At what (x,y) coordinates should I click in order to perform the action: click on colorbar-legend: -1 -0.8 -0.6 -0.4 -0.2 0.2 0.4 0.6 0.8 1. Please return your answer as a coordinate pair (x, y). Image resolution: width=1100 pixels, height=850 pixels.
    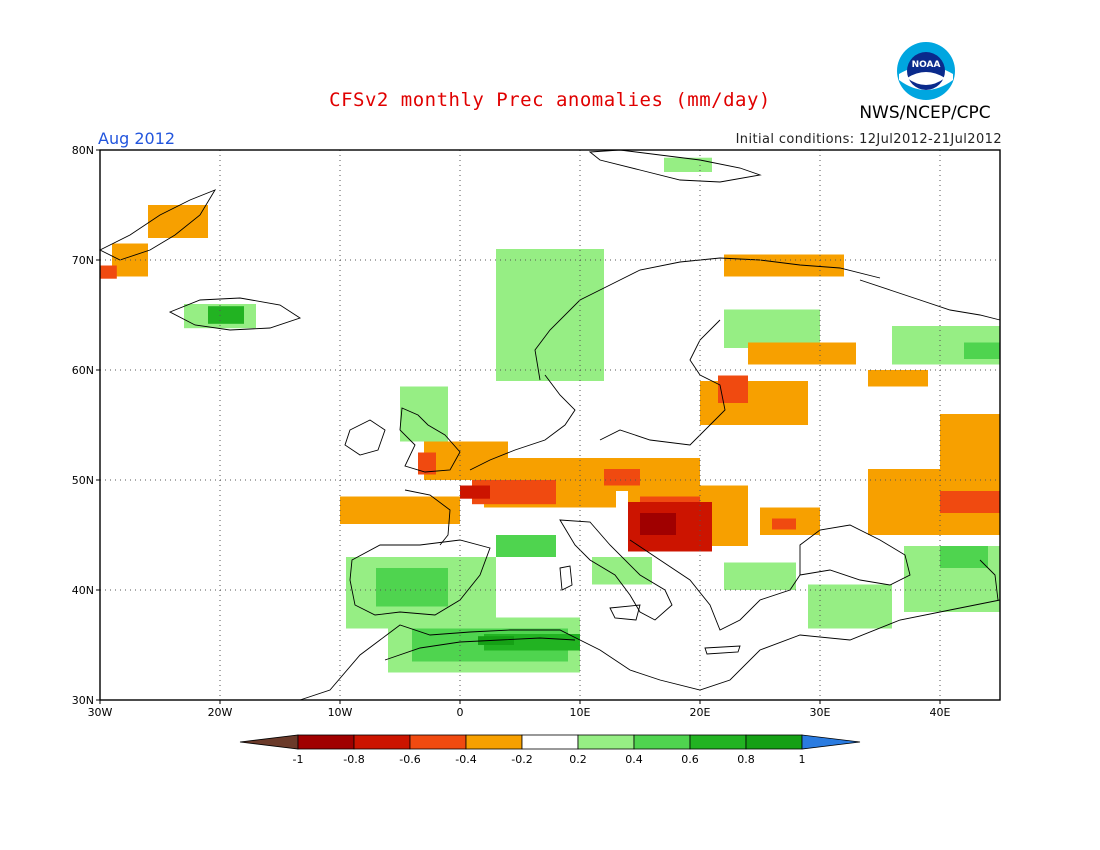
    Looking at the image, I should click on (550, 750).